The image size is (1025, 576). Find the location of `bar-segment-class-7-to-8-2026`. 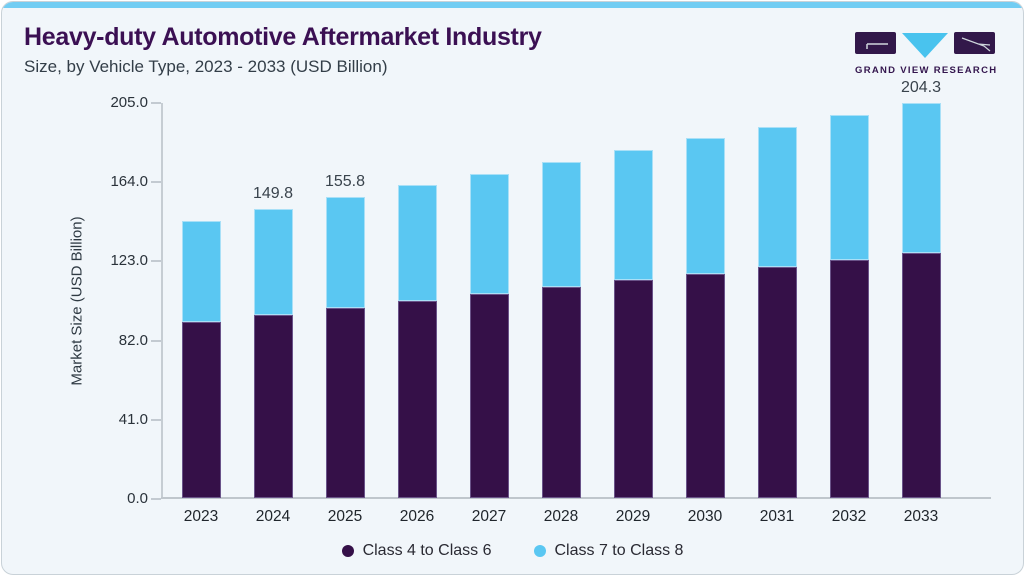

bar-segment-class-7-to-8-2026 is located at coordinates (417, 243).